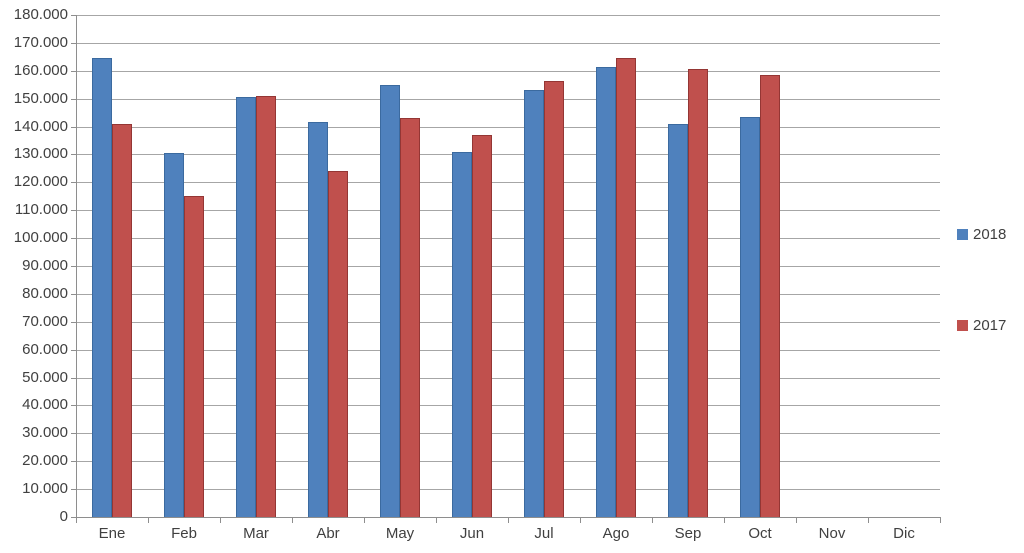 Image resolution: width=1024 pixels, height=553 pixels. I want to click on bar-group-oct, so click(760, 266).